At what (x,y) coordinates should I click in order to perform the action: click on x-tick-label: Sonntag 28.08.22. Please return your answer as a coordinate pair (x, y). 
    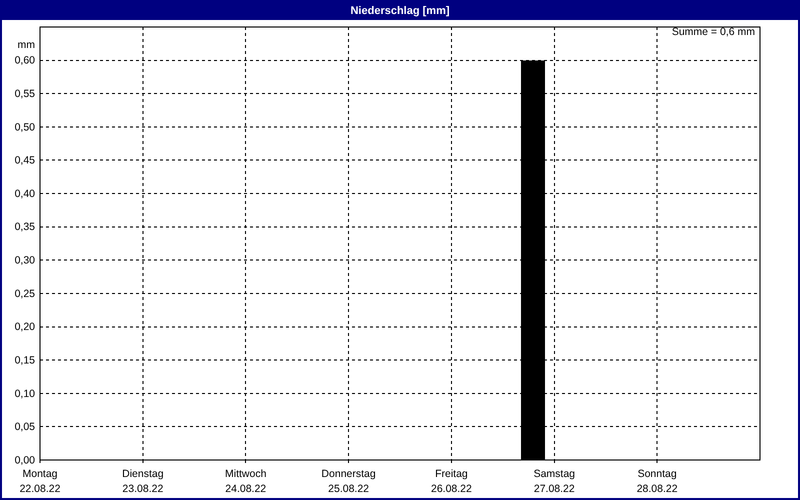
    Looking at the image, I should click on (657, 481).